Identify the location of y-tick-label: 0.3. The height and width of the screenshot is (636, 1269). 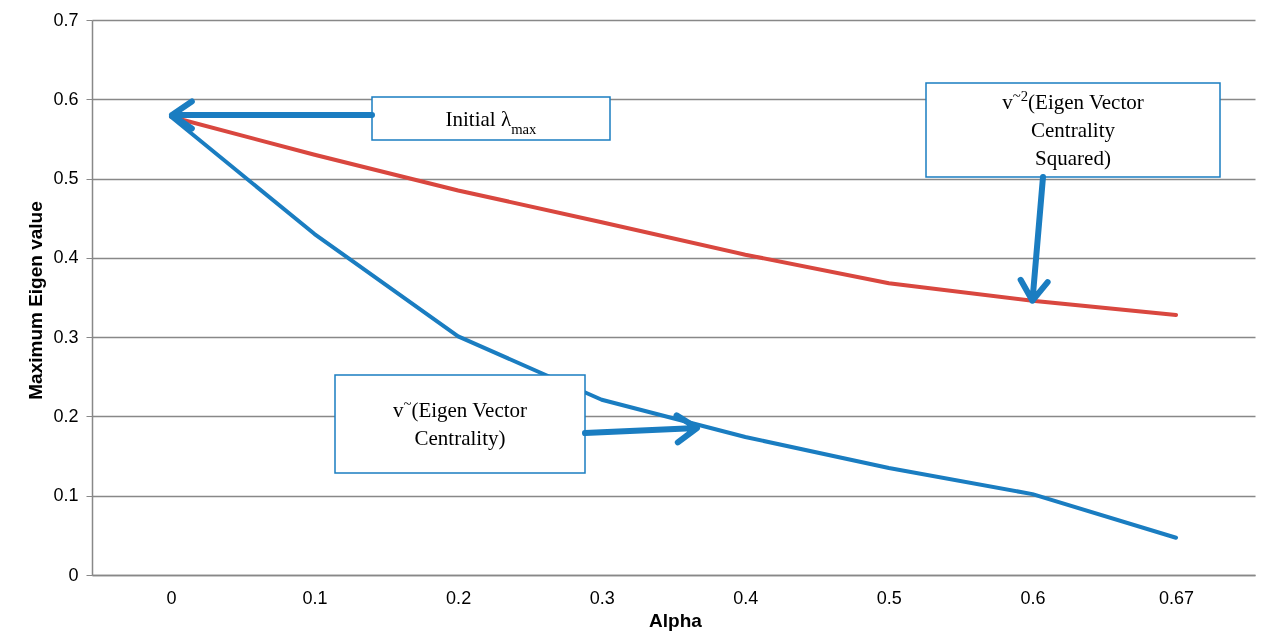
(66, 336).